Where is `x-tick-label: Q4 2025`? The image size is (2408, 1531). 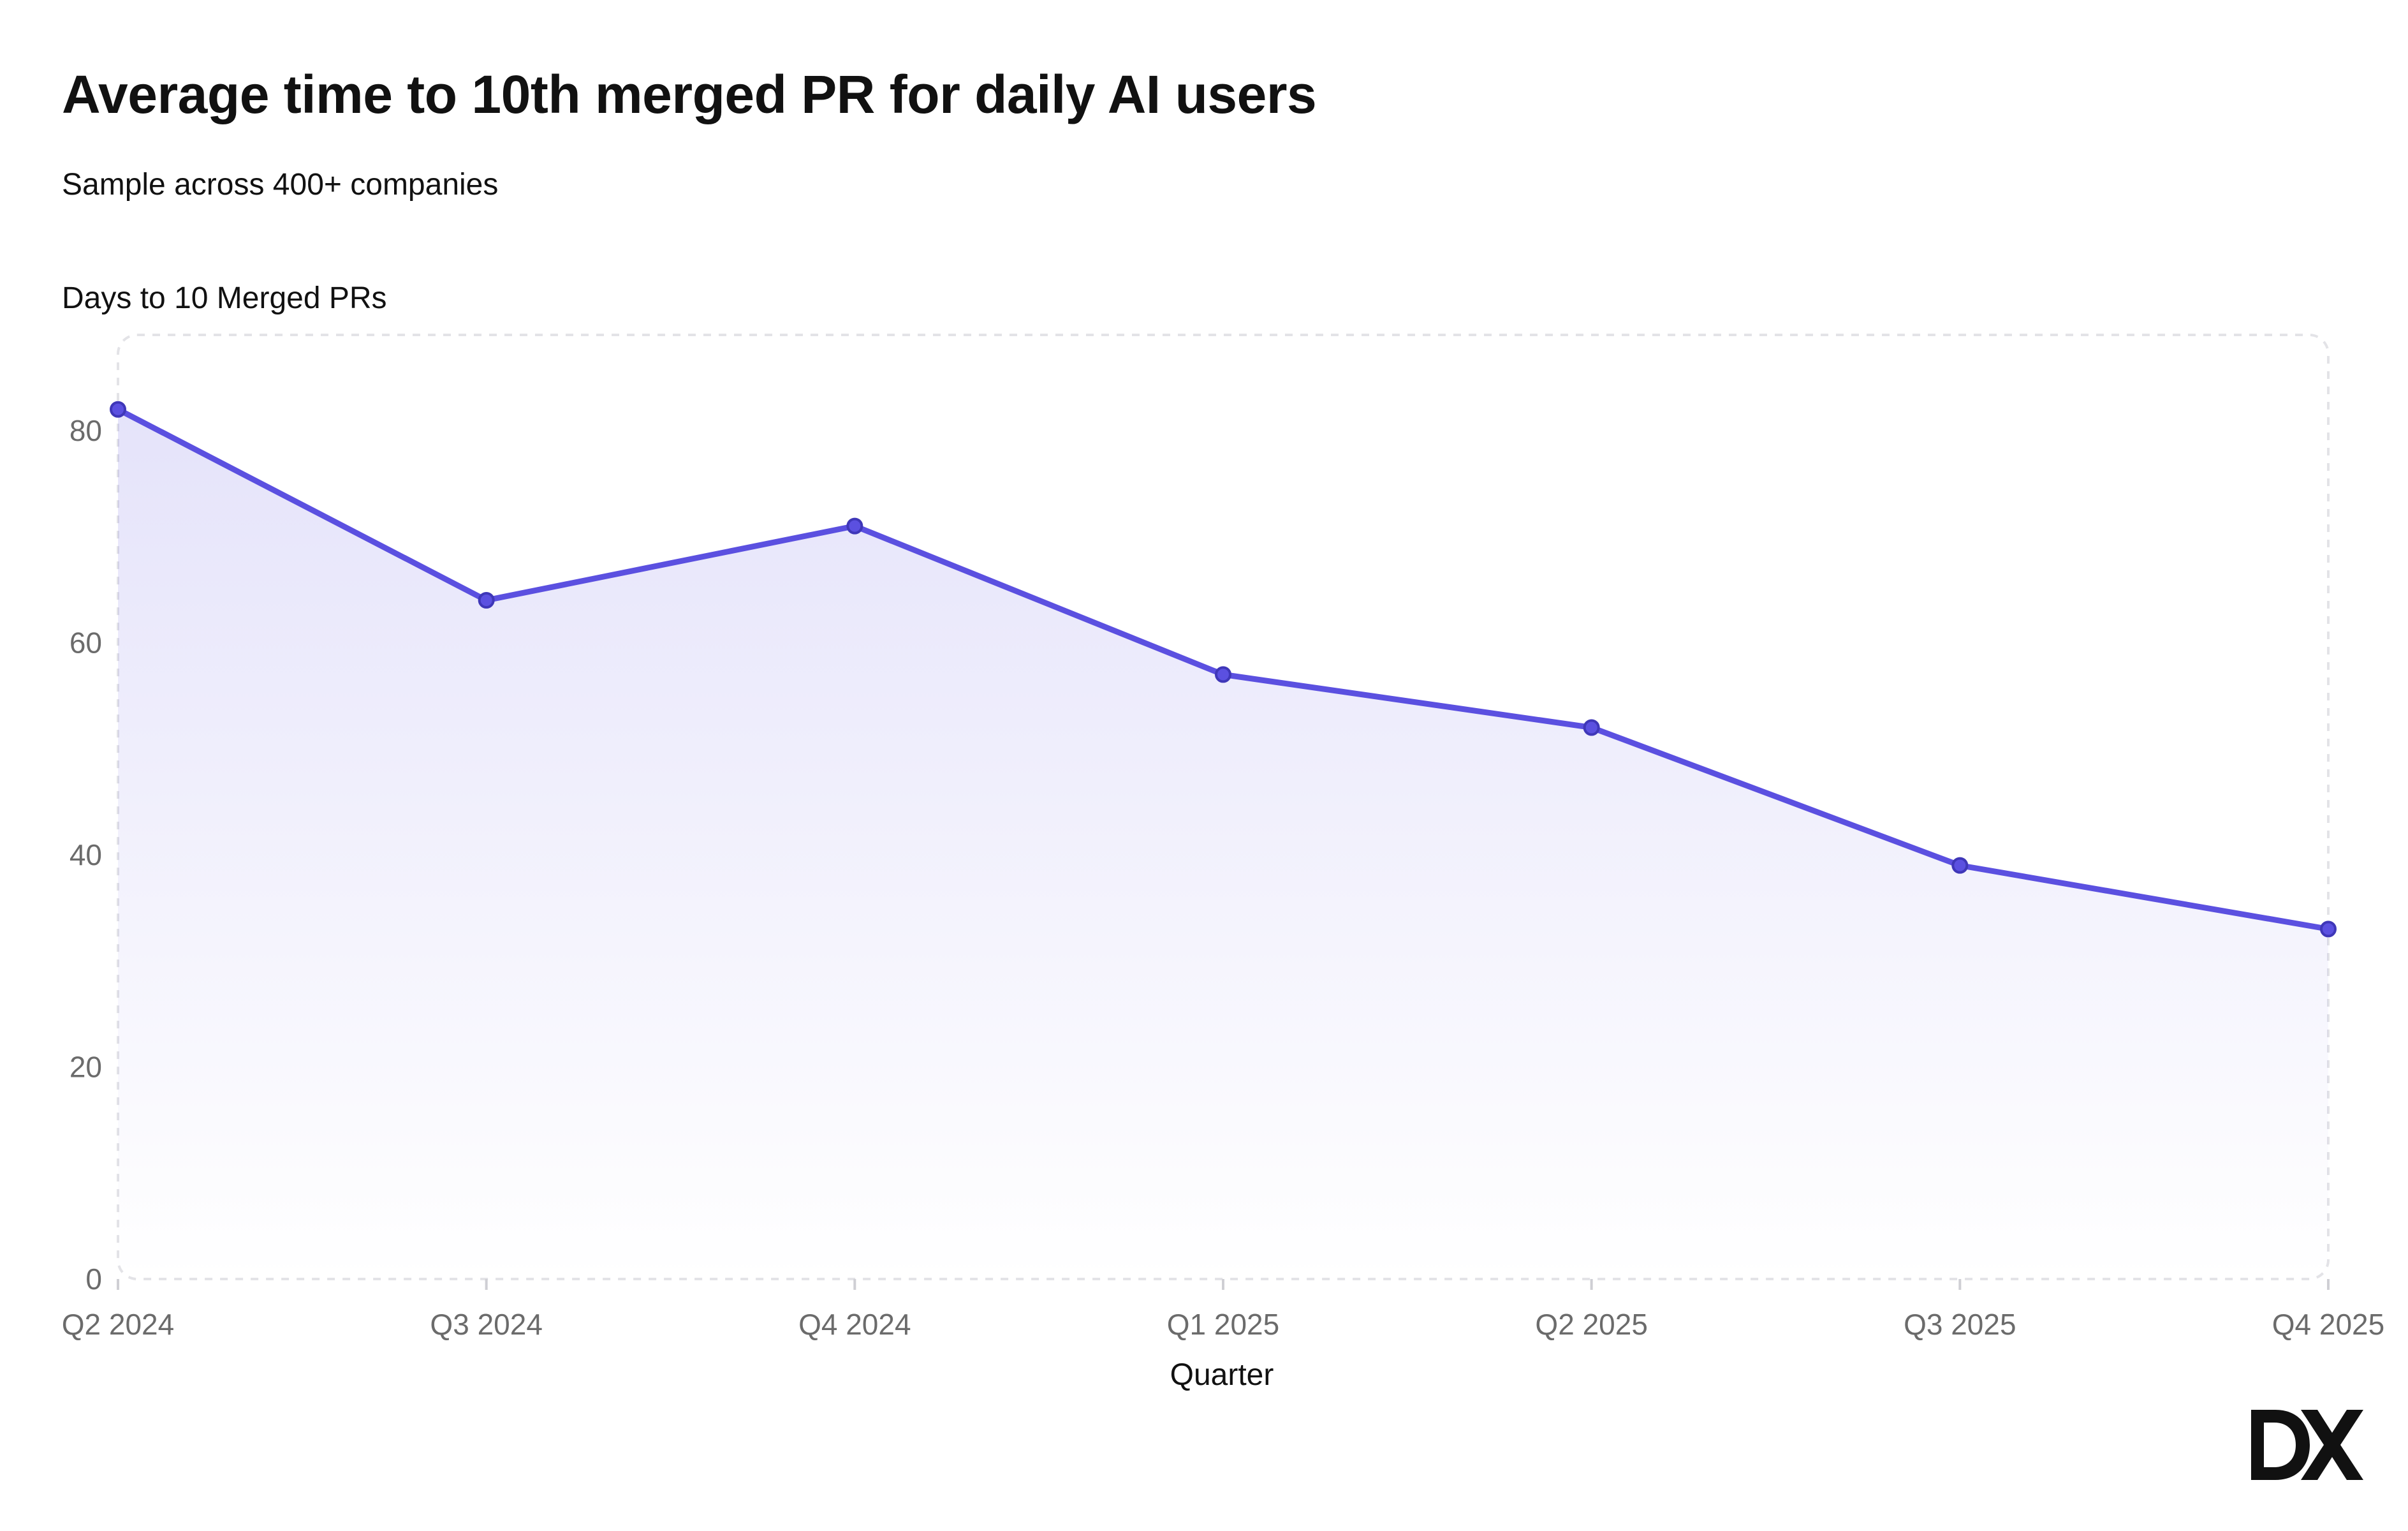 x-tick-label: Q4 2025 is located at coordinates (2328, 1325).